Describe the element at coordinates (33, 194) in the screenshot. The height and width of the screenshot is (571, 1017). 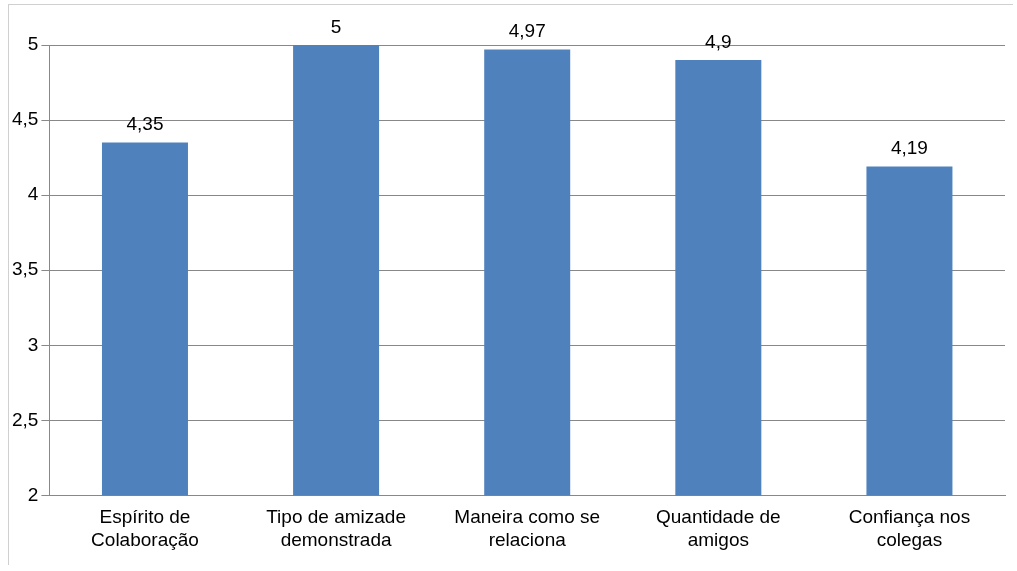
I see `y-tick-label: 4` at that location.